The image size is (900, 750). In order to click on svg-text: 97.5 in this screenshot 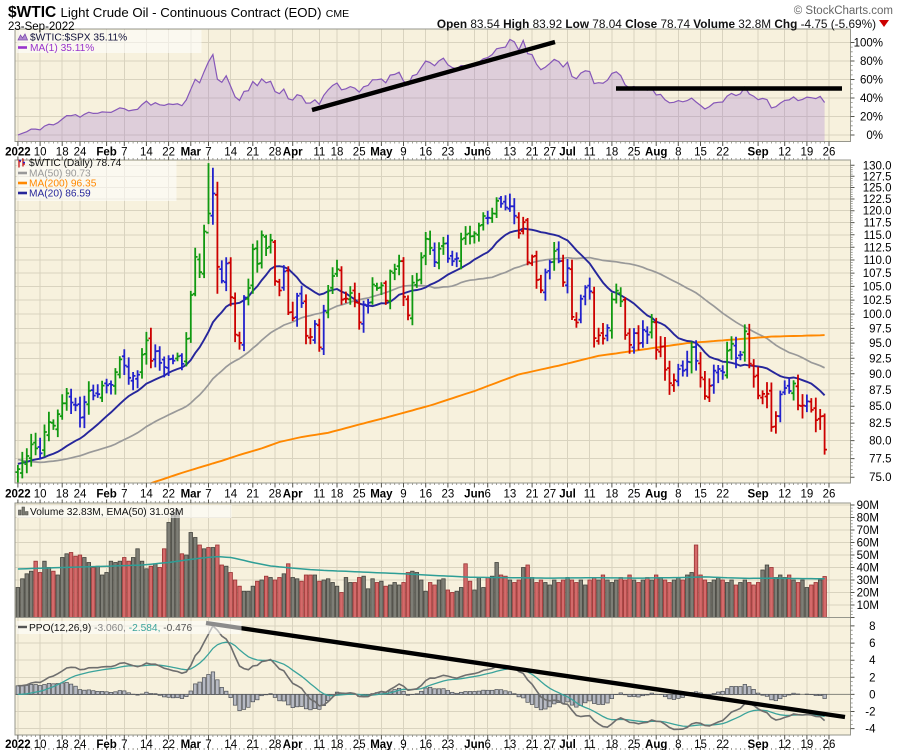, I will do `click(880, 329)`.